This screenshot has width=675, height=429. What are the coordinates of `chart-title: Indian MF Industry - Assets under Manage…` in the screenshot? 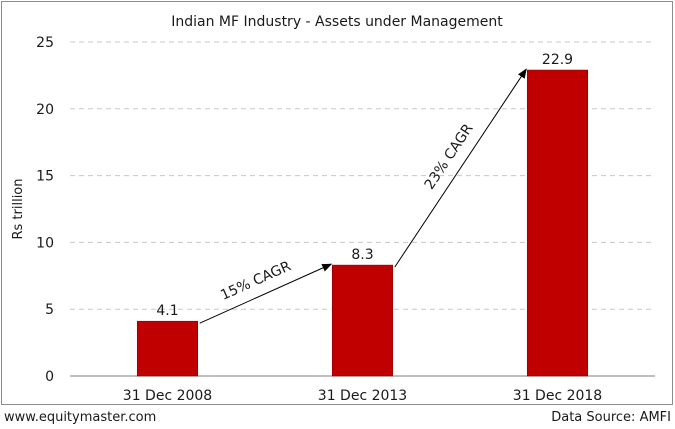 It's located at (337, 22).